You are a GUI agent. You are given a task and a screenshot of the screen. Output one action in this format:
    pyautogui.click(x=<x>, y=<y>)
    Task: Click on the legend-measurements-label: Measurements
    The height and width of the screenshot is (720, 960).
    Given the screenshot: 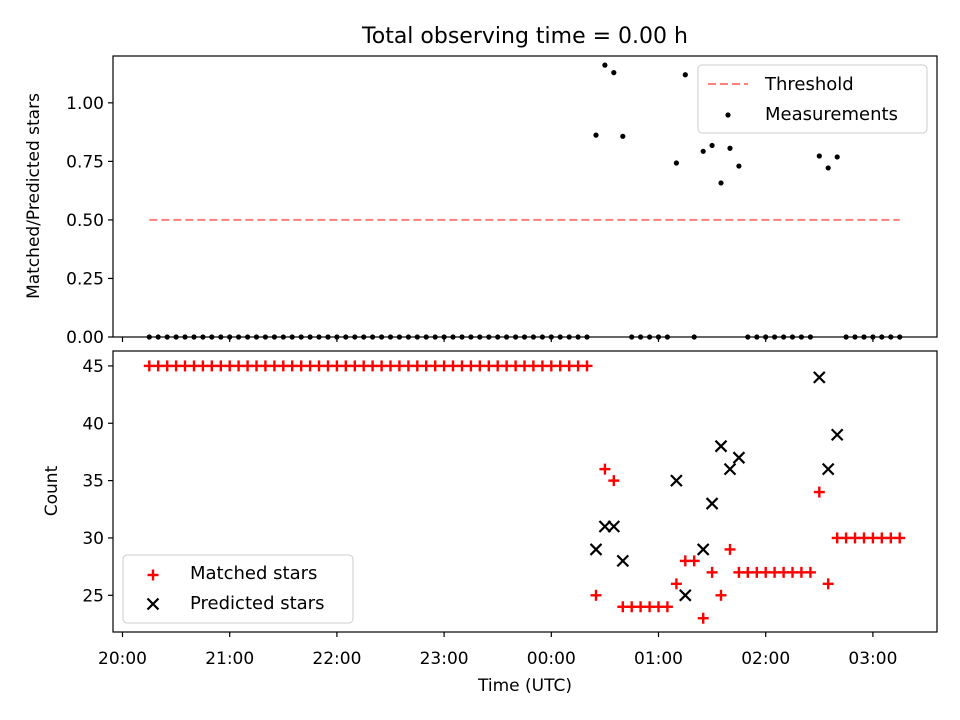 What is the action you would take?
    pyautogui.click(x=831, y=114)
    